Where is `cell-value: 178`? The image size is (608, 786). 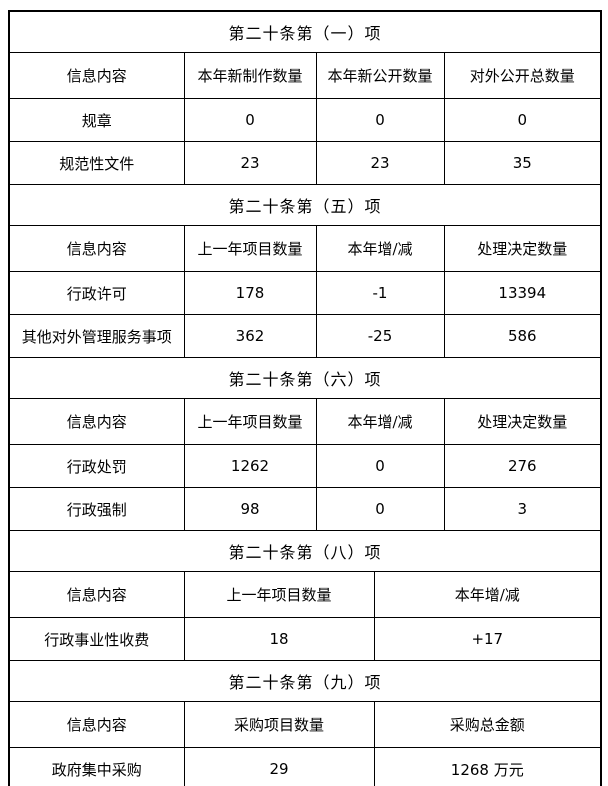 cell-value: 178 is located at coordinates (250, 293).